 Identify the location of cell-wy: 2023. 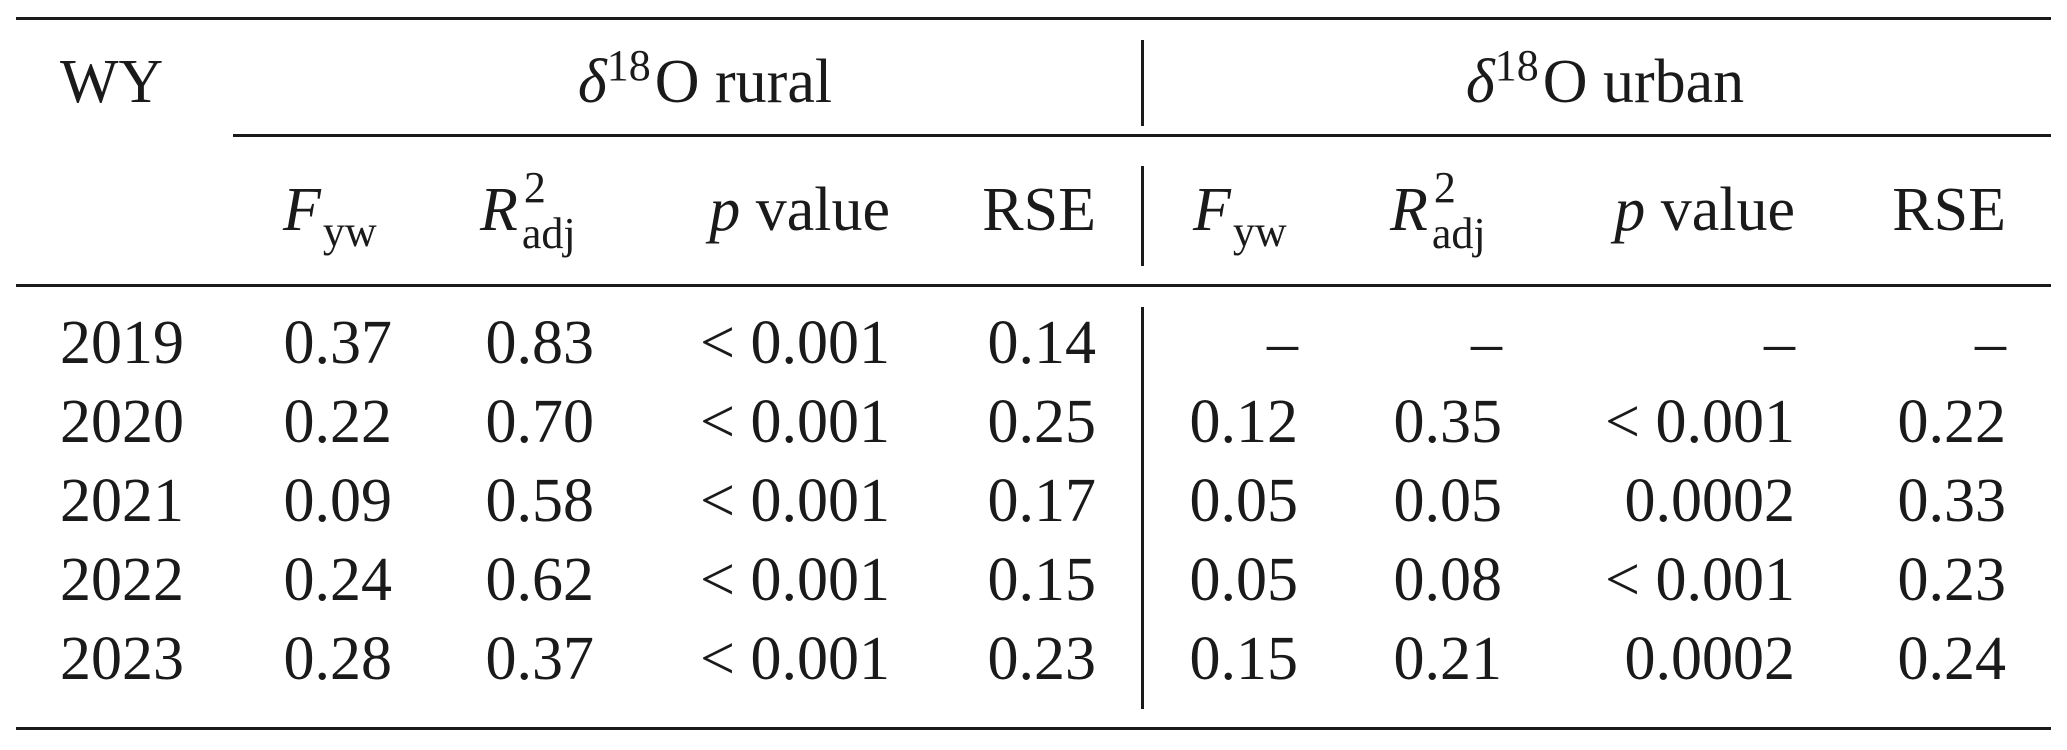
(122, 659).